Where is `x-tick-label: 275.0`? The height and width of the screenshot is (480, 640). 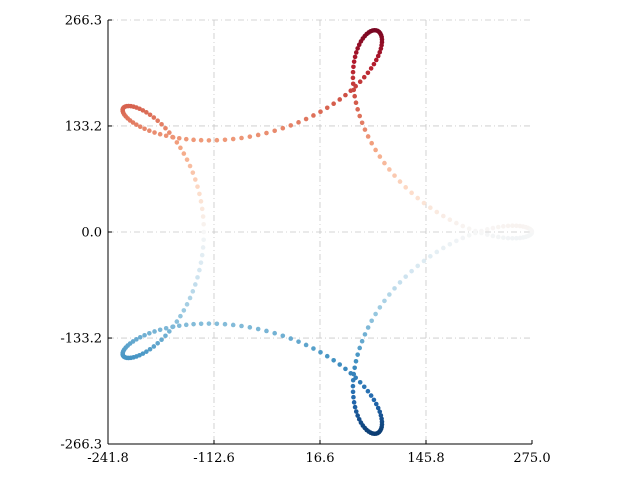 x-tick-label: 275.0 is located at coordinates (531, 458).